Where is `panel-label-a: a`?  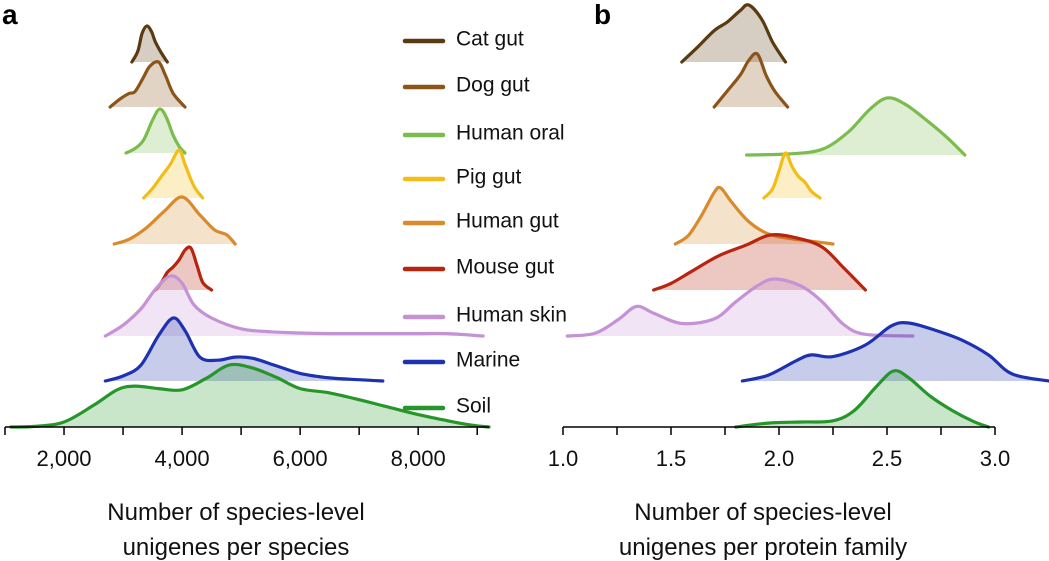 panel-label-a: a is located at coordinates (10, 15).